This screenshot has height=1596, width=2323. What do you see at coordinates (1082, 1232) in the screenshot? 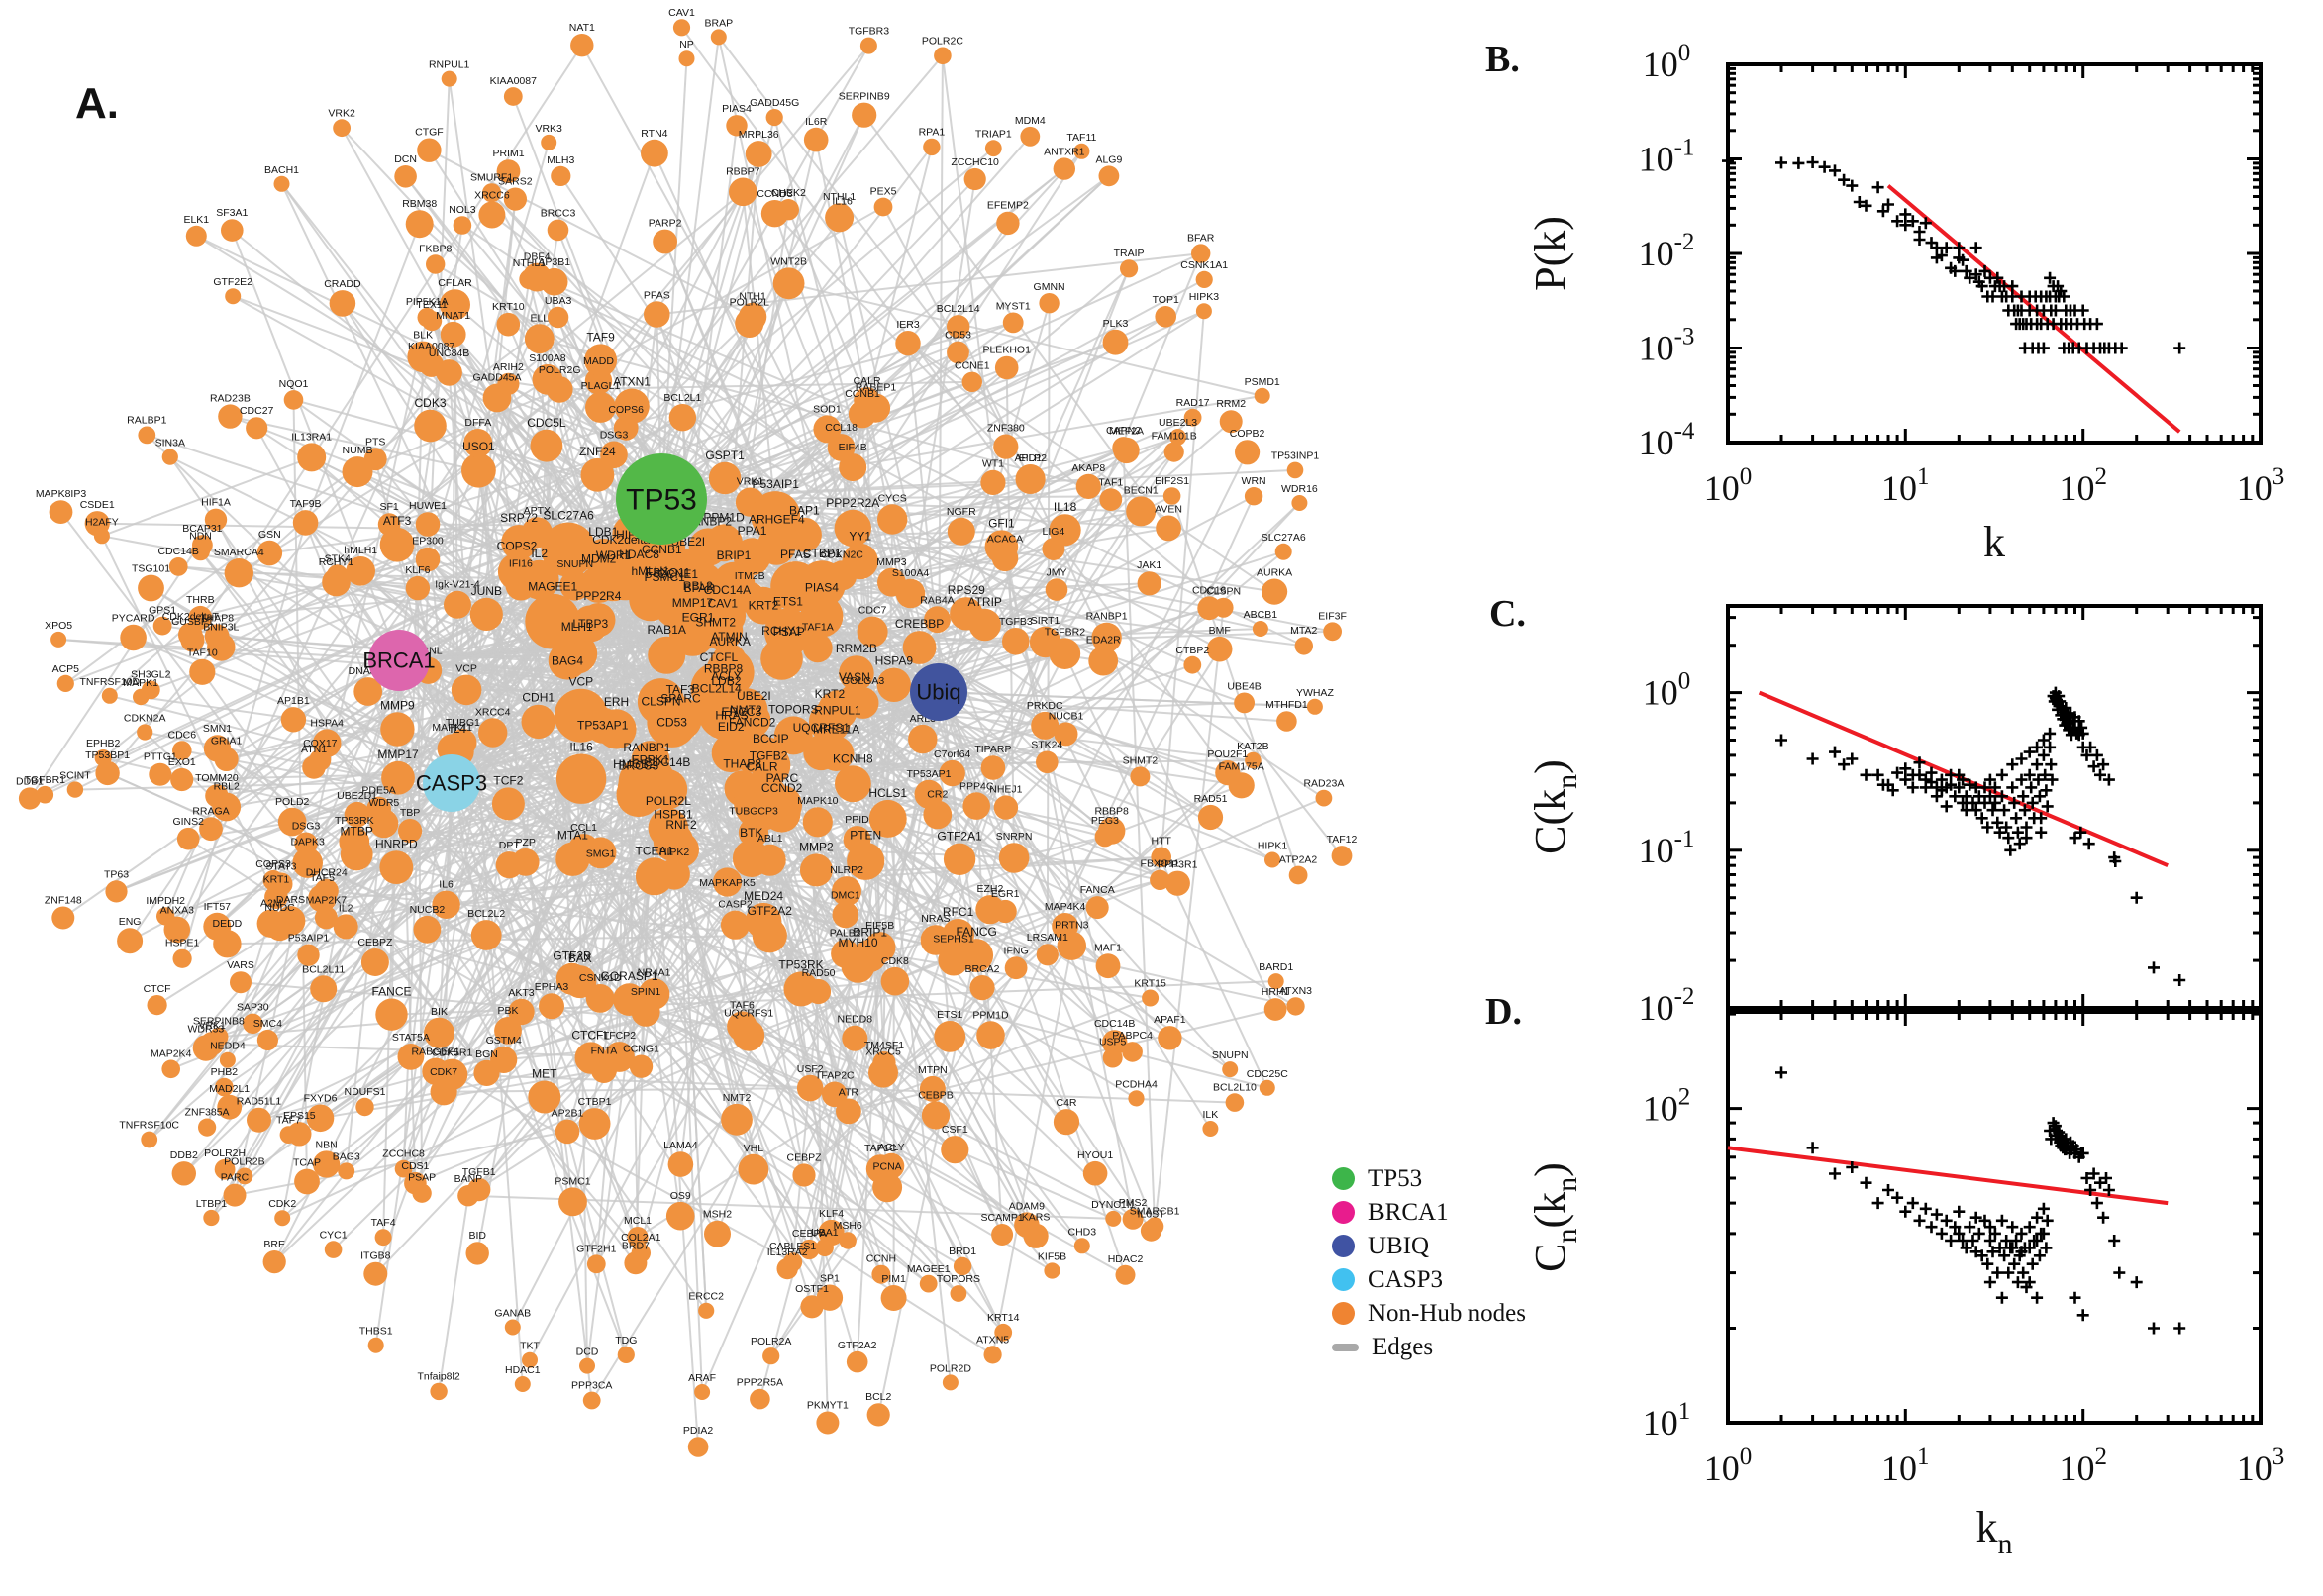
I see `svg-text: CHD3` at bounding box center [1082, 1232].